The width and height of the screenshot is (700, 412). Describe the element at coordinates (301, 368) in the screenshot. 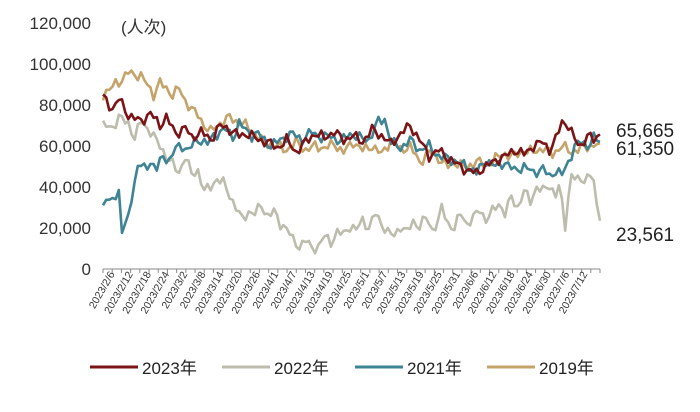

I see `legend-label: 2022年` at that location.